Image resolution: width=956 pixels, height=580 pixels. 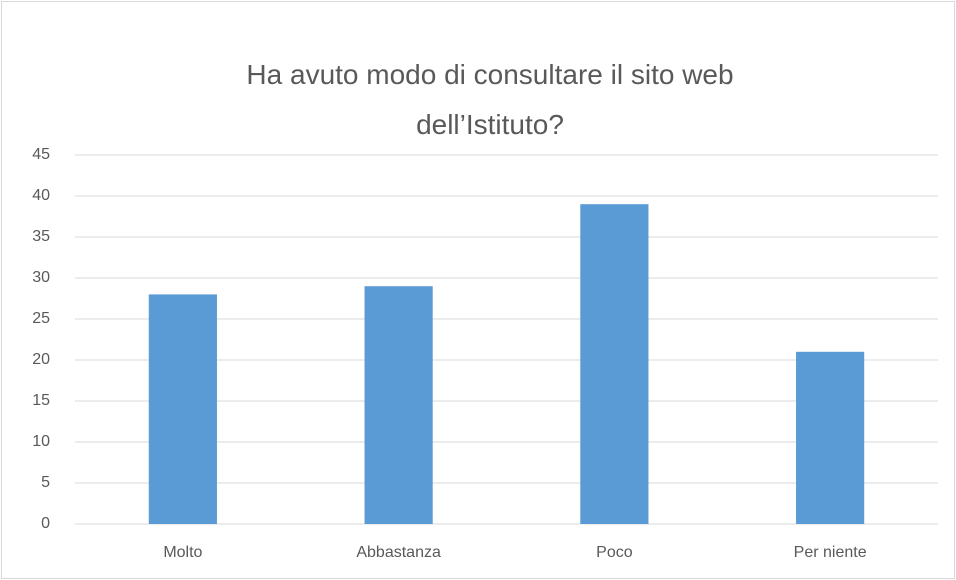 What do you see at coordinates (41, 318) in the screenshot?
I see `y-tick-label: 25` at bounding box center [41, 318].